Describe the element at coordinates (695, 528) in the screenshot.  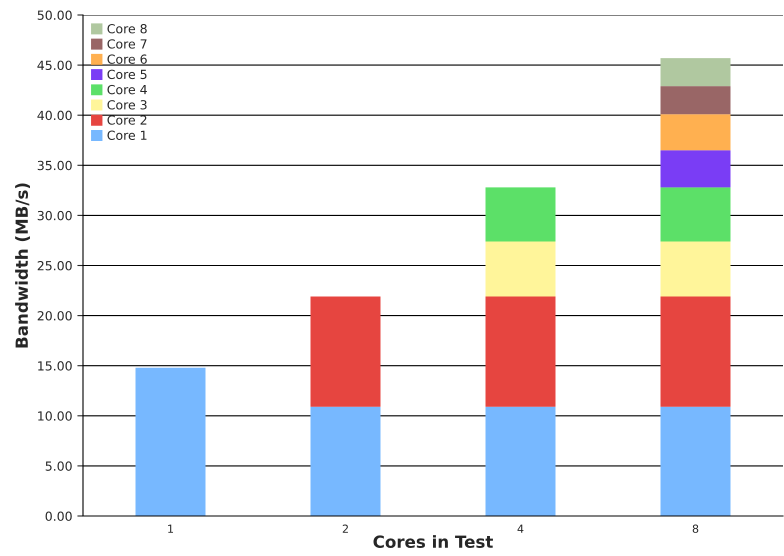
I see `x-tick-label: 8` at that location.